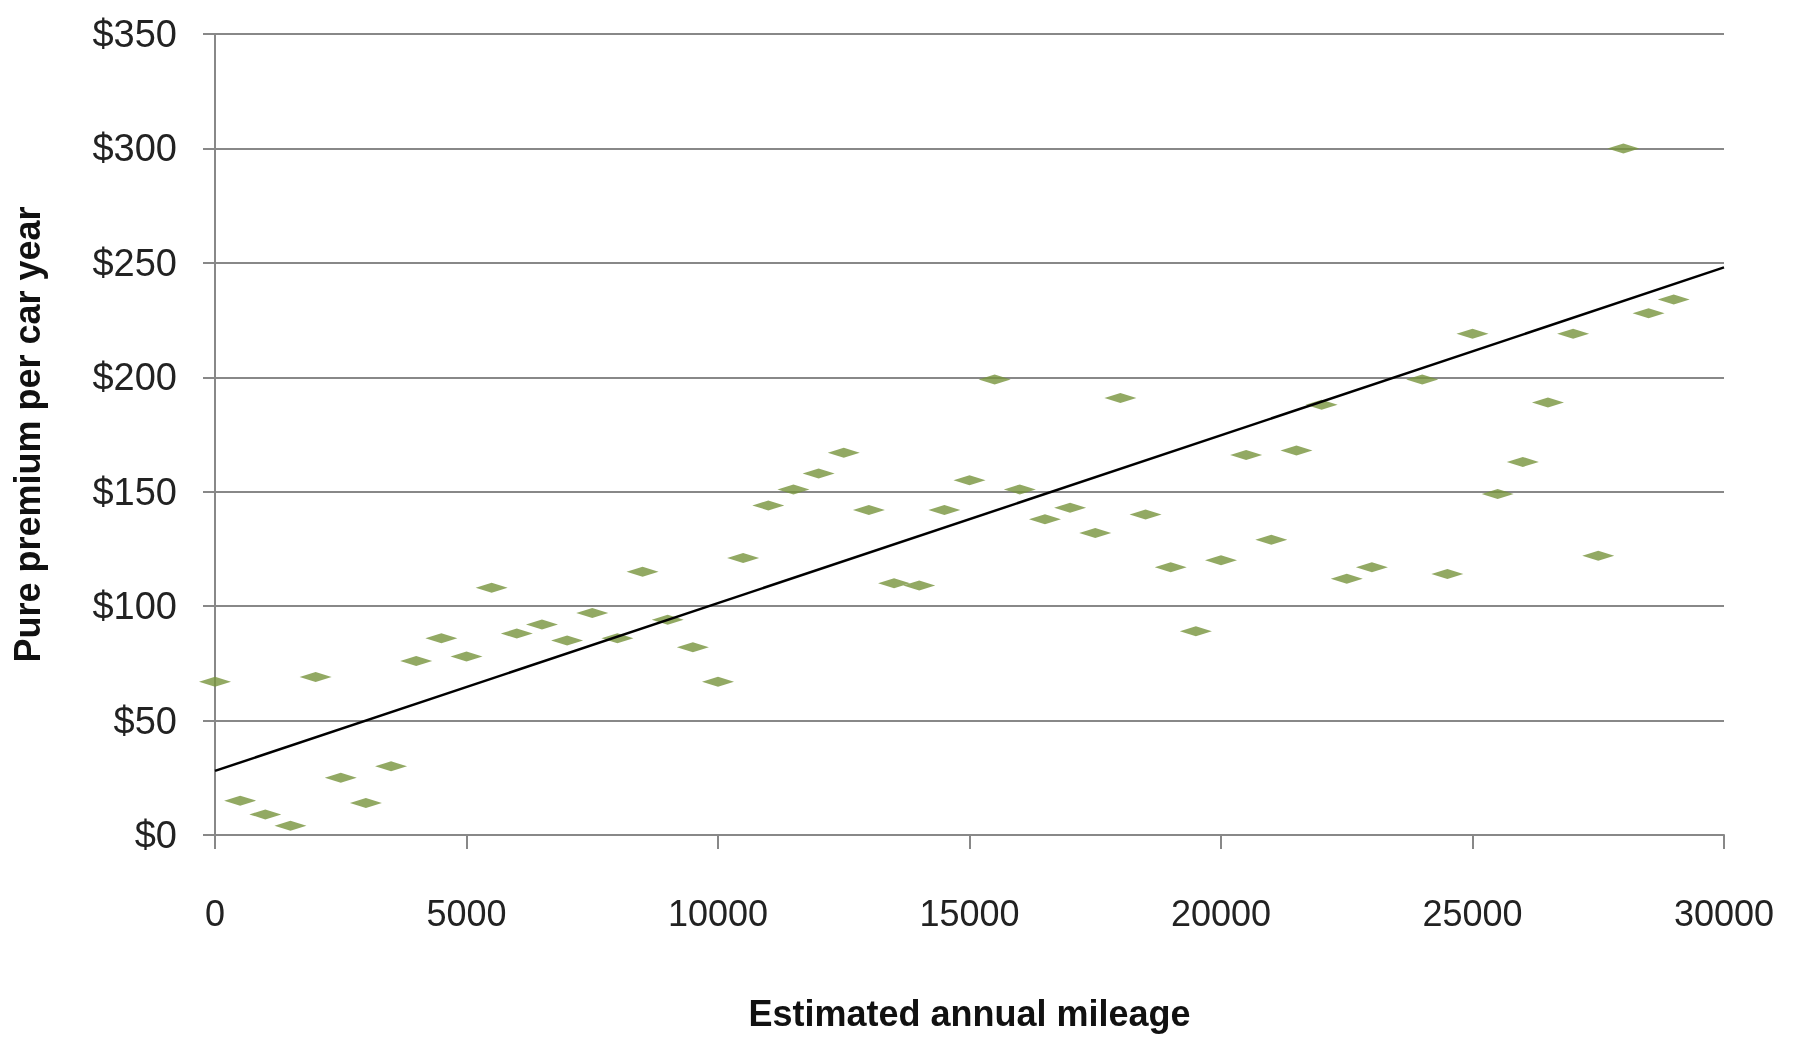 This screenshot has width=1800, height=1051. I want to click on y-axis-title: Pure premium per car year, so click(27, 434).